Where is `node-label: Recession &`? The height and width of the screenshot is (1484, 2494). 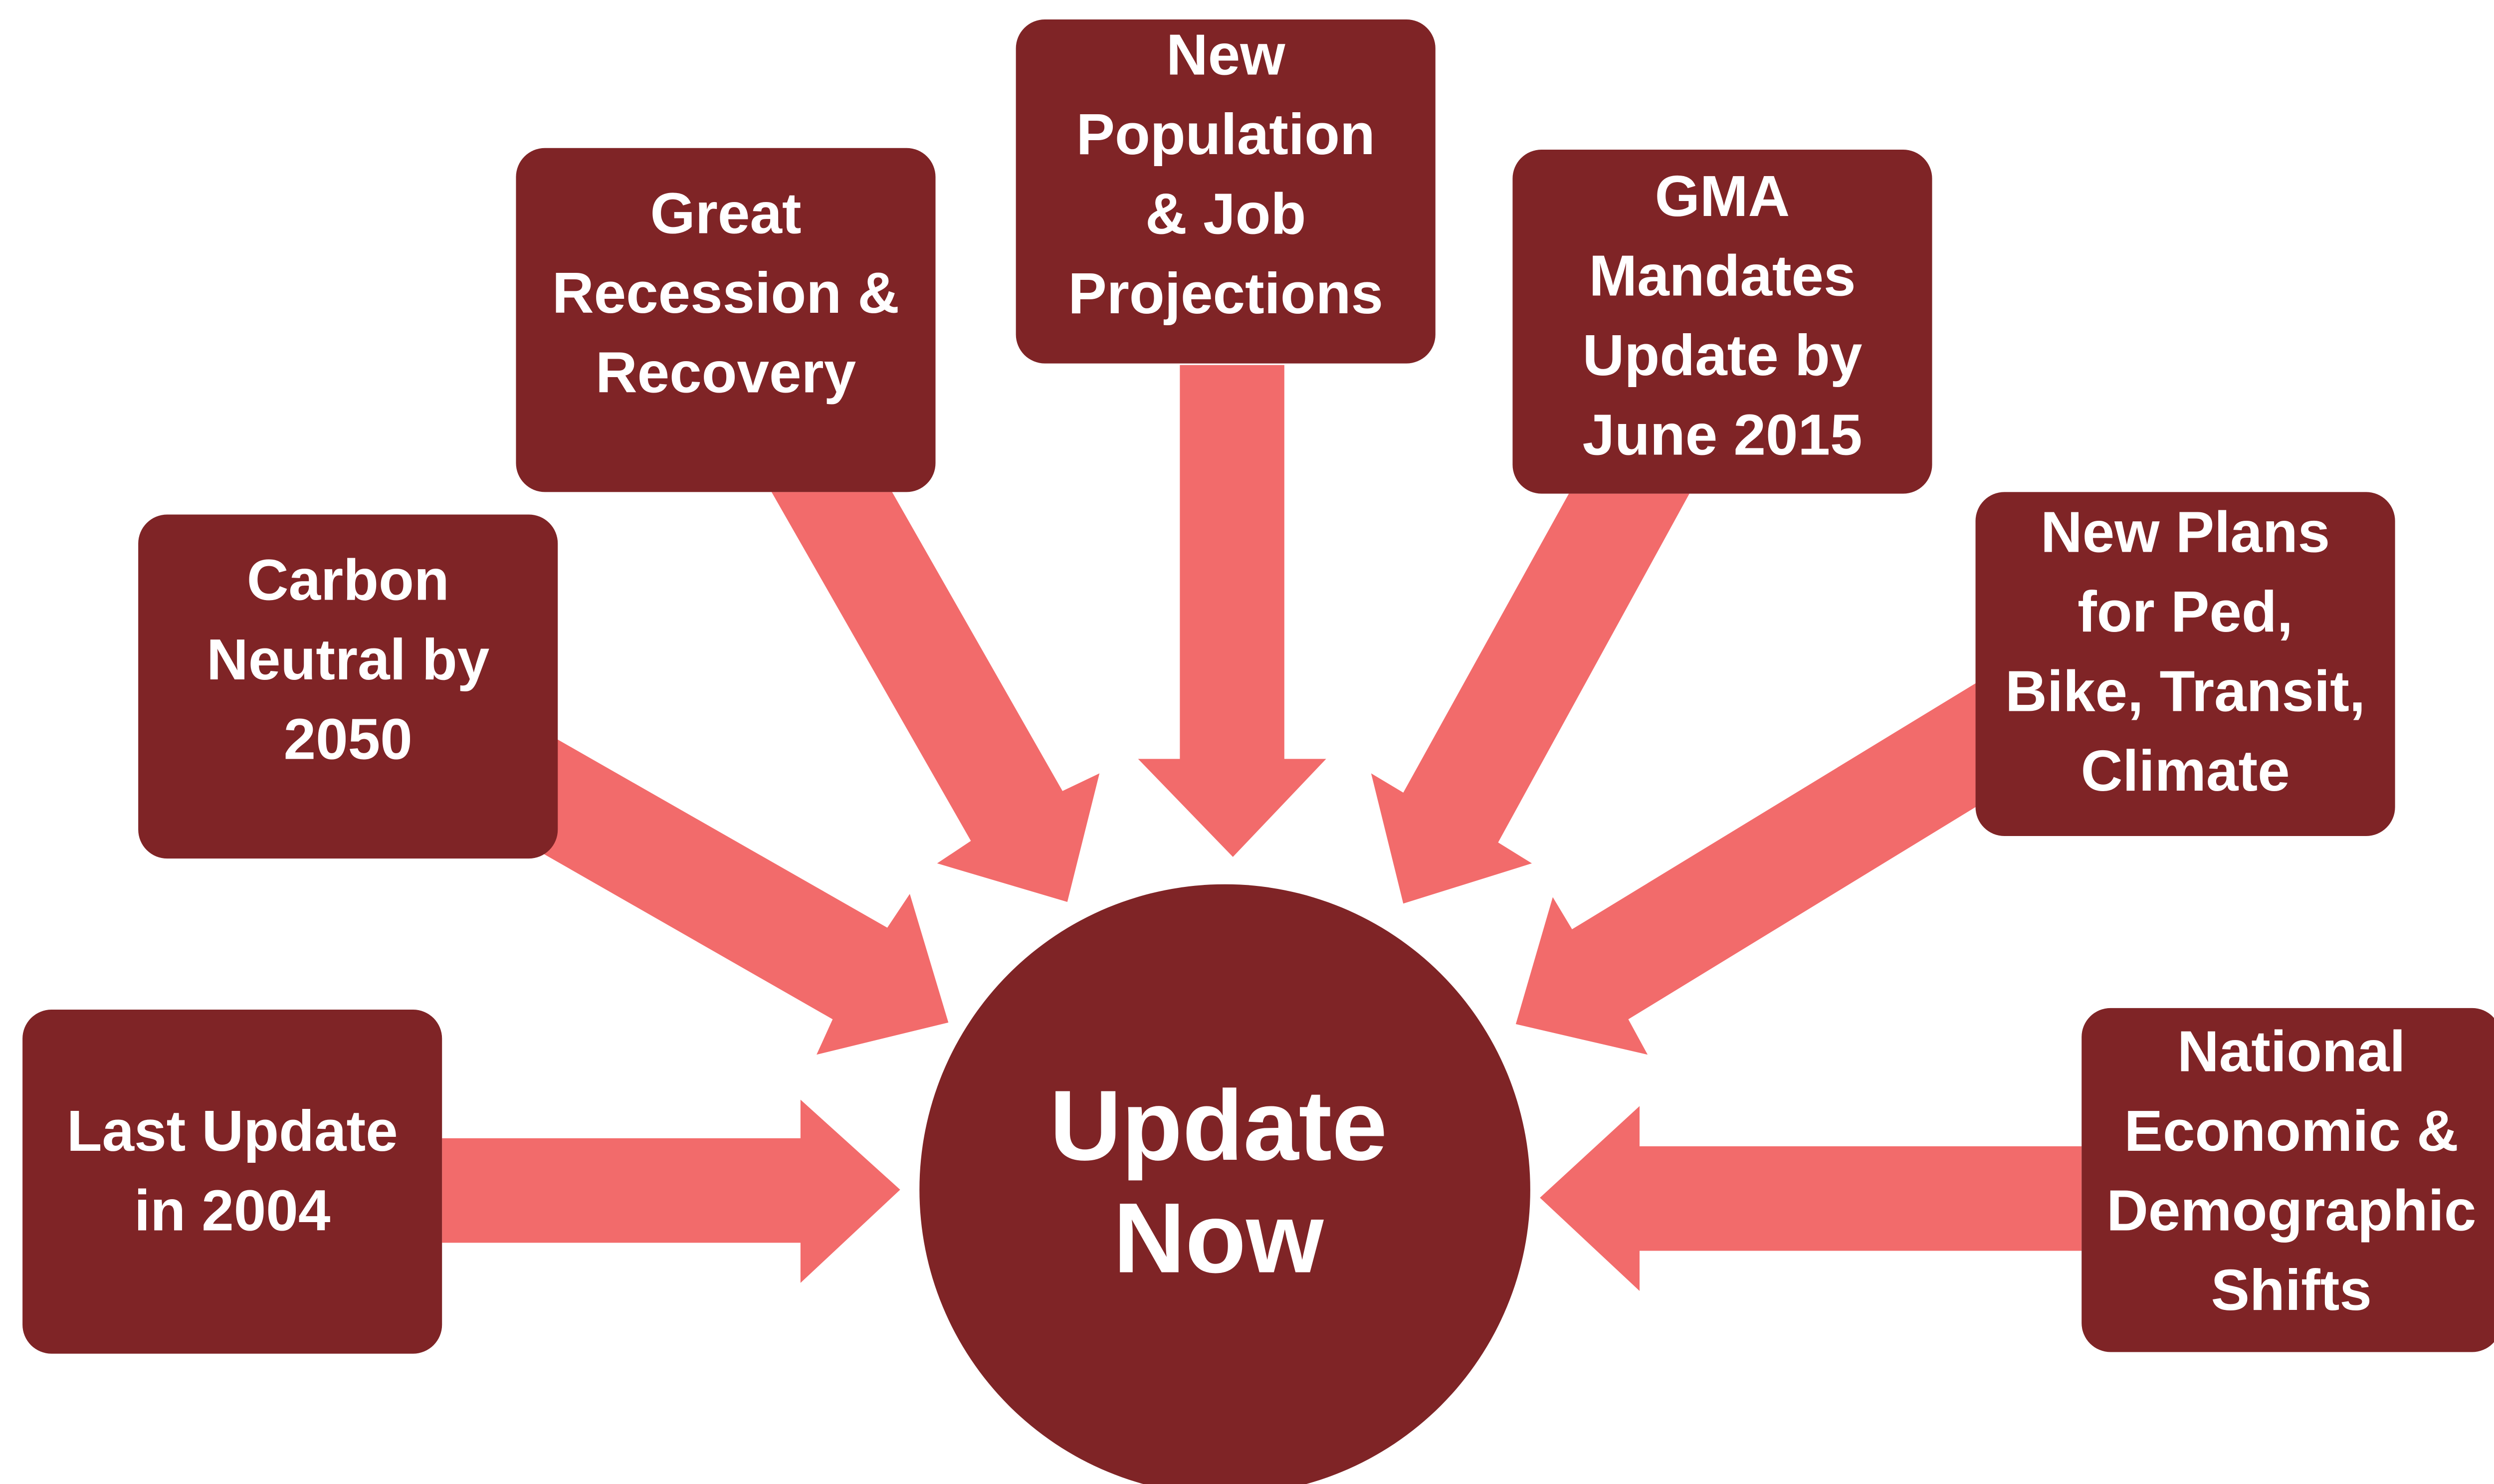 node-label: Recession & is located at coordinates (725, 292).